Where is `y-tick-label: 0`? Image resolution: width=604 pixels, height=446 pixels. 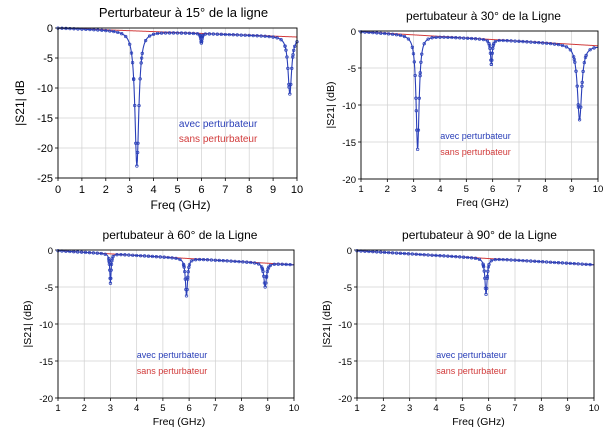 y-tick-label: 0 is located at coordinates (50, 251).